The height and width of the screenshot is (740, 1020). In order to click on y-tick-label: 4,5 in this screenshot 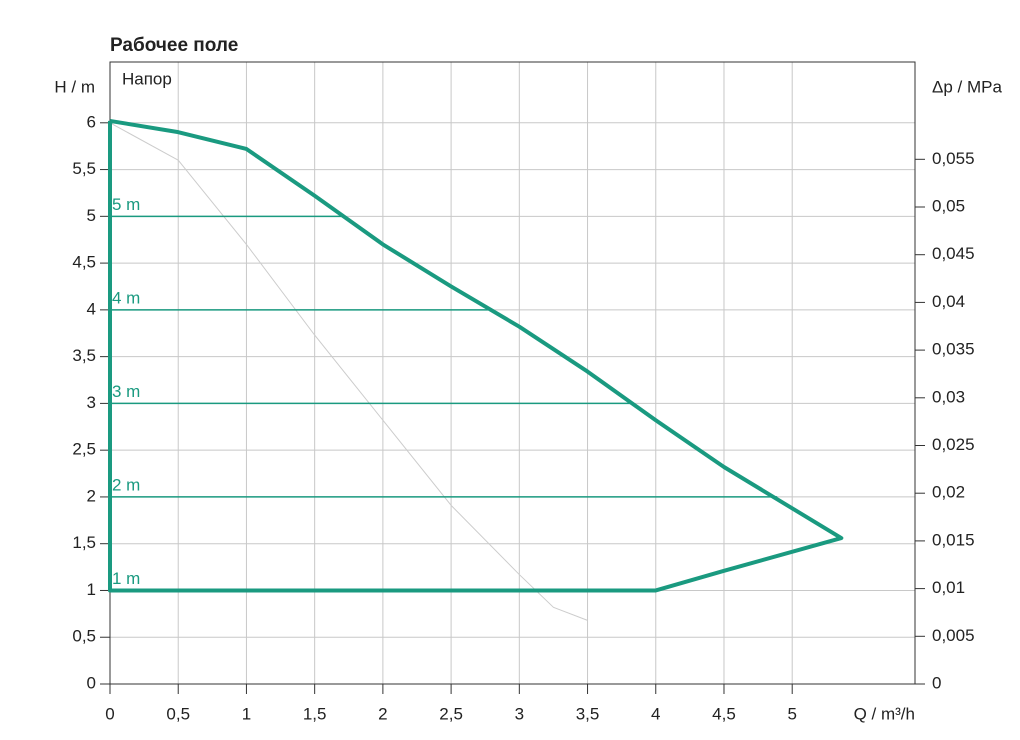, I will do `click(84, 262)`.